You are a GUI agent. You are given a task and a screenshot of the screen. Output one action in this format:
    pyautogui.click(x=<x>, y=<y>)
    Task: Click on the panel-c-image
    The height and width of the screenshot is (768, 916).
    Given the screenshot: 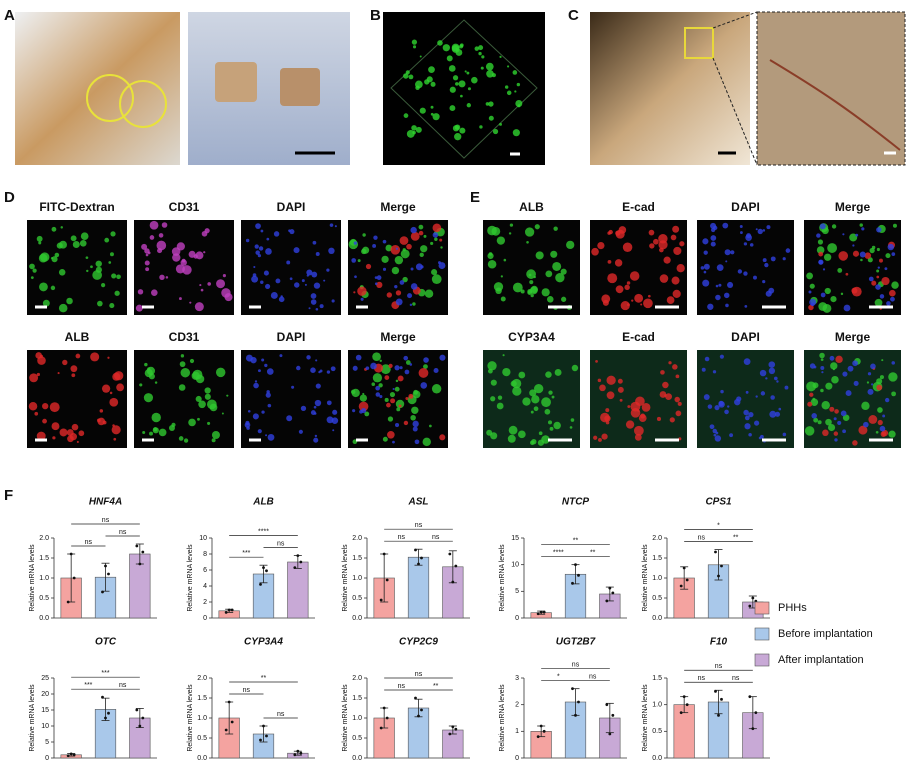 What is the action you would take?
    pyautogui.click(x=748, y=88)
    